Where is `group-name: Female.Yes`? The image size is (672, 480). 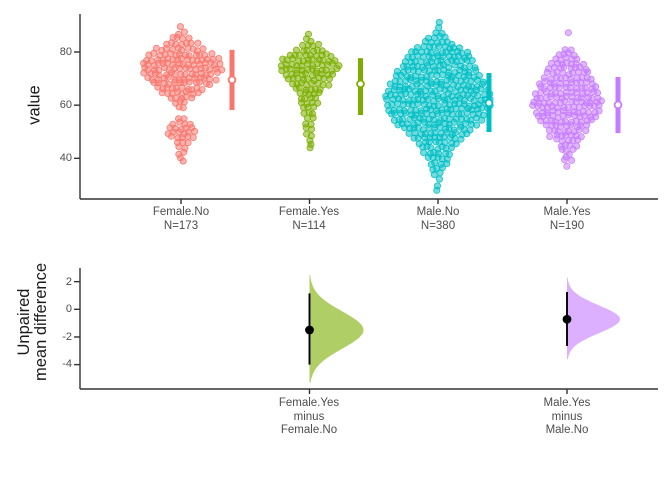
group-name: Female.Yes is located at coordinates (309, 212).